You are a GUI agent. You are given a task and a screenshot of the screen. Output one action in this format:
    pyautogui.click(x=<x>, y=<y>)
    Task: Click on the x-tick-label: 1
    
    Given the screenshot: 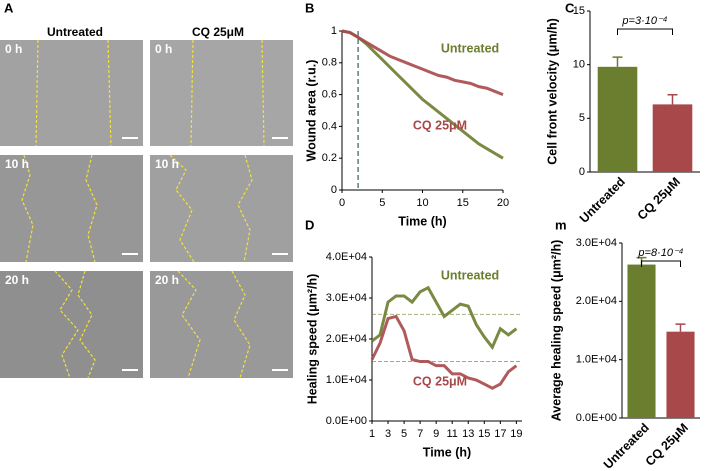 What is the action you would take?
    pyautogui.click(x=372, y=434)
    